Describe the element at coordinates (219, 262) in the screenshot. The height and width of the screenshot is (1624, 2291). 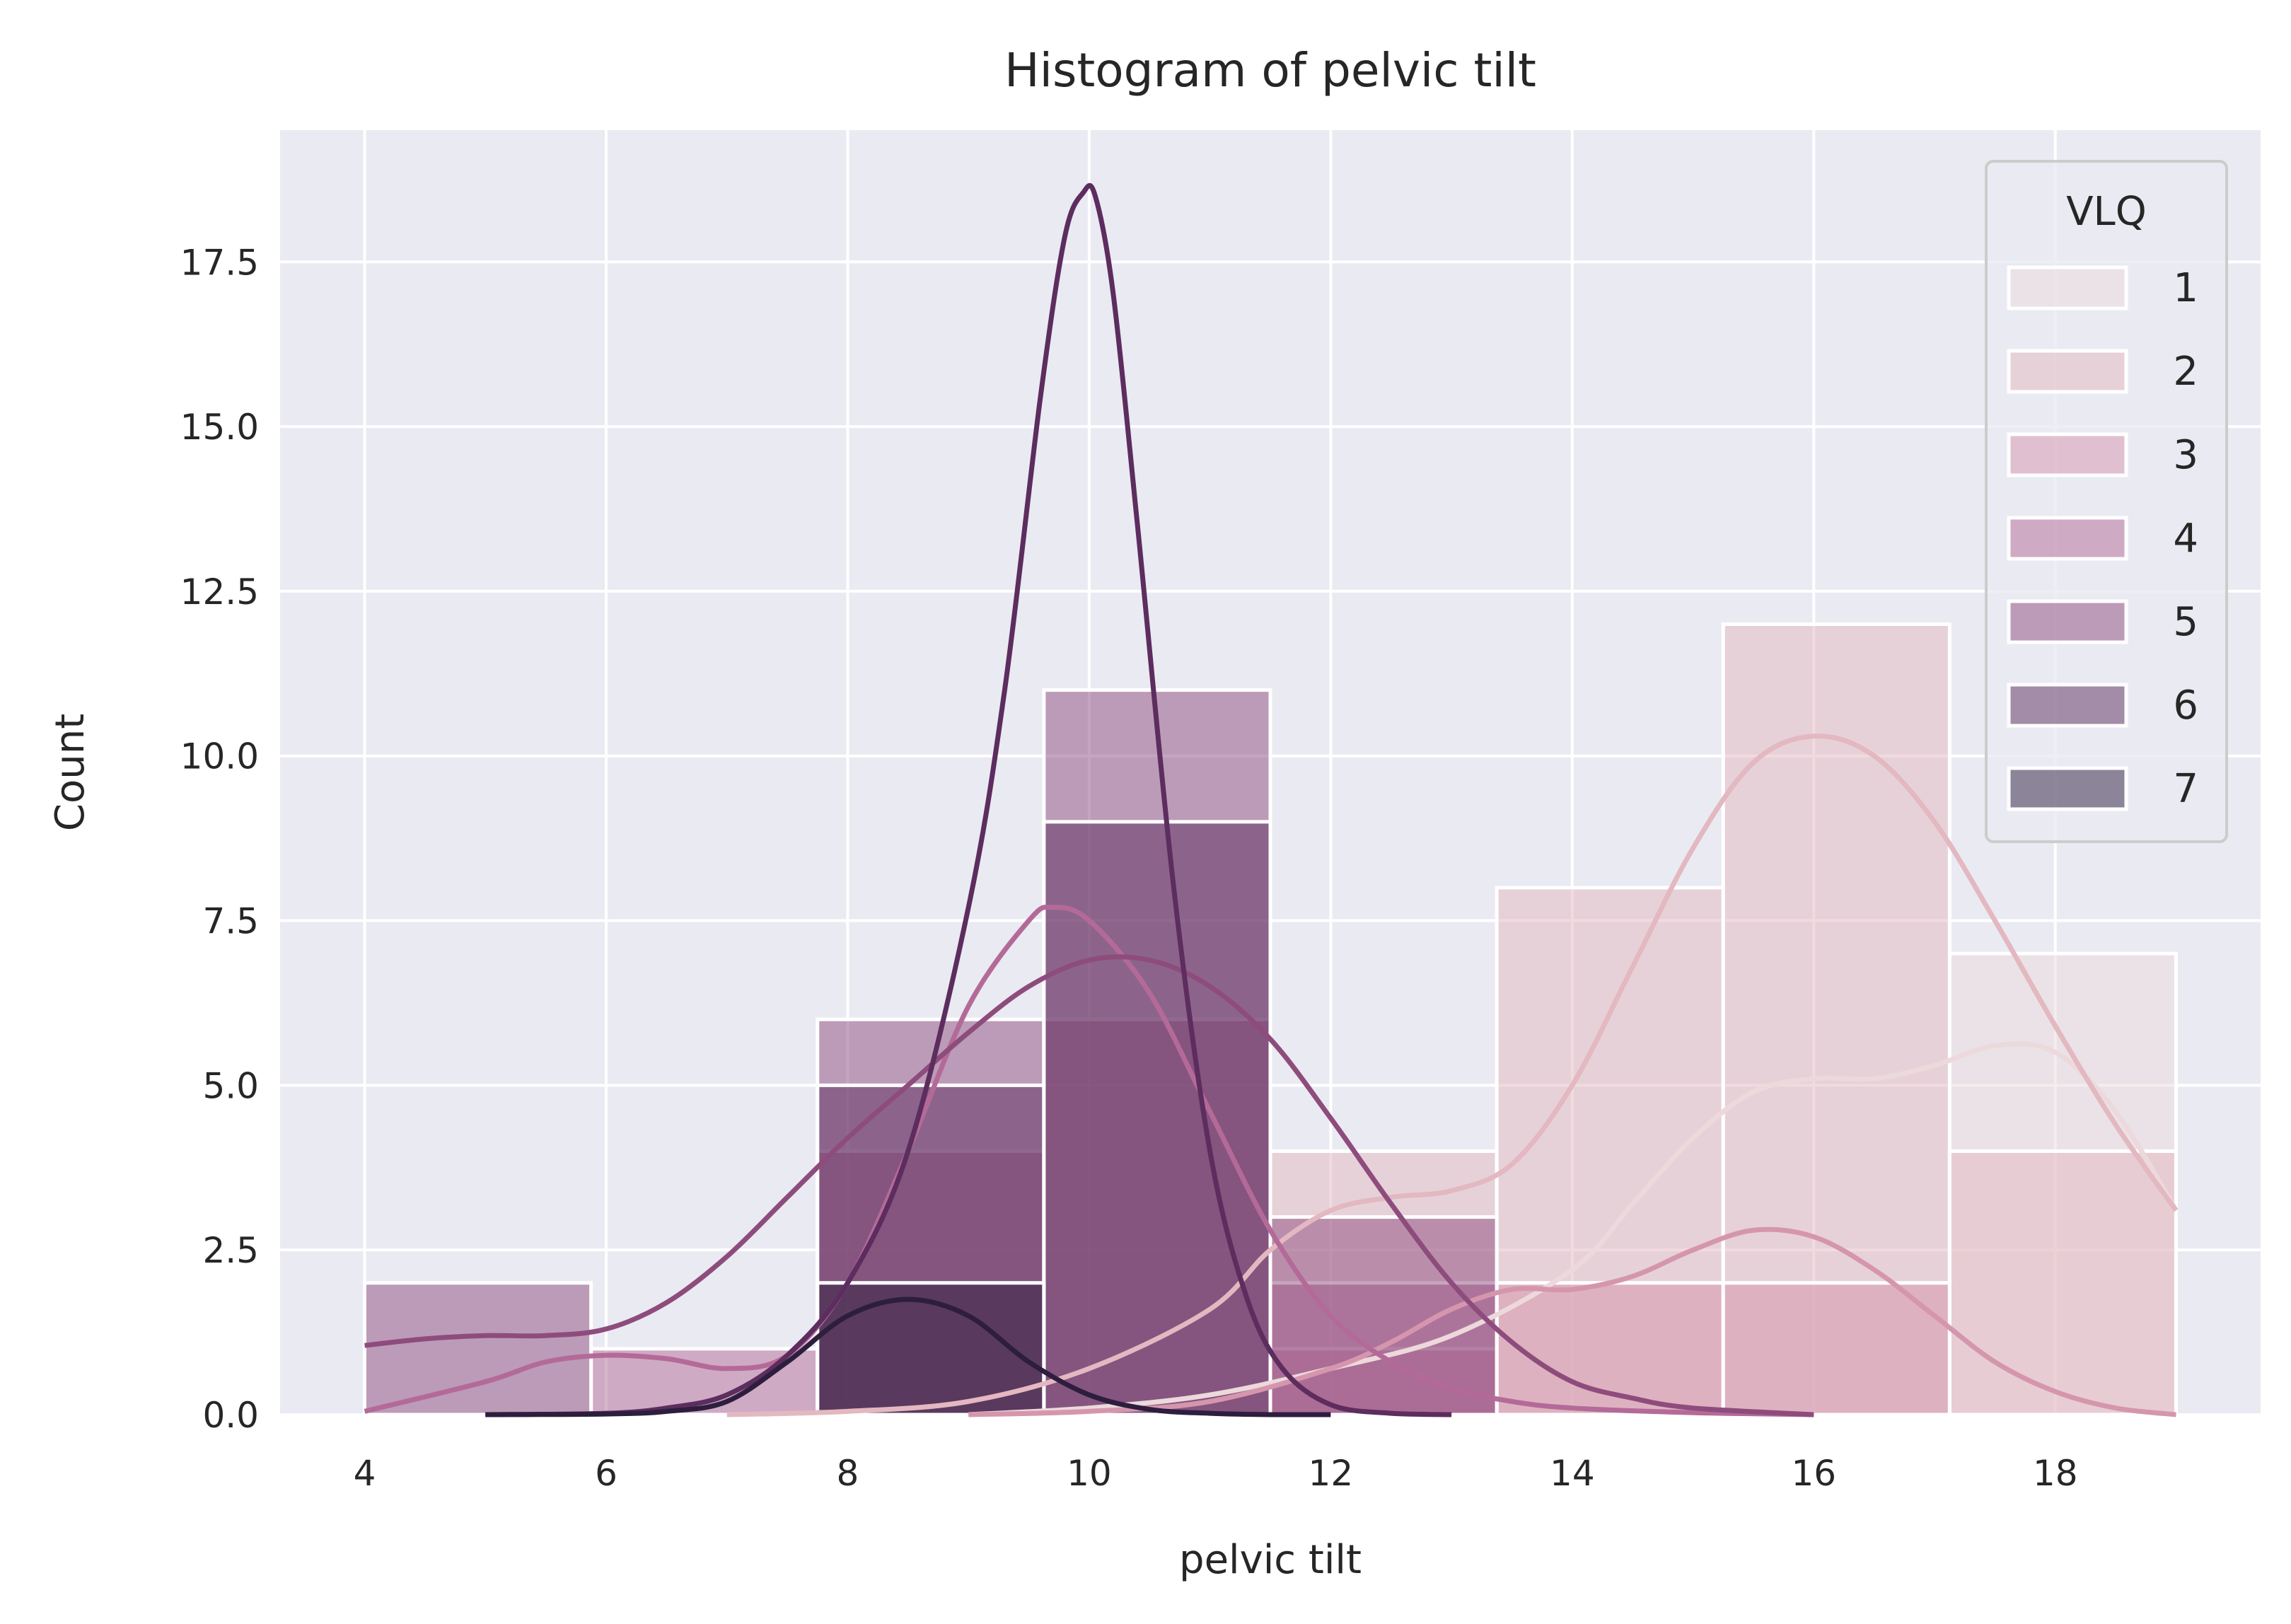
I see `y-tick-label: 17.5` at that location.